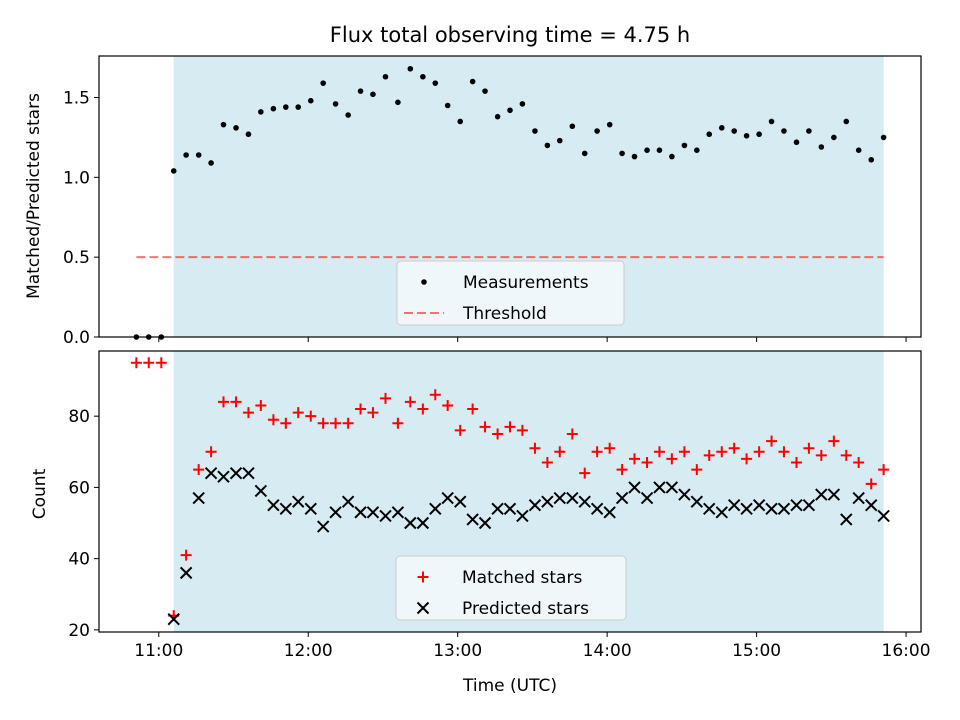 This screenshot has width=960, height=720. Describe the element at coordinates (509, 686) in the screenshot. I see `x-axis-label: Time (UTC)` at that location.